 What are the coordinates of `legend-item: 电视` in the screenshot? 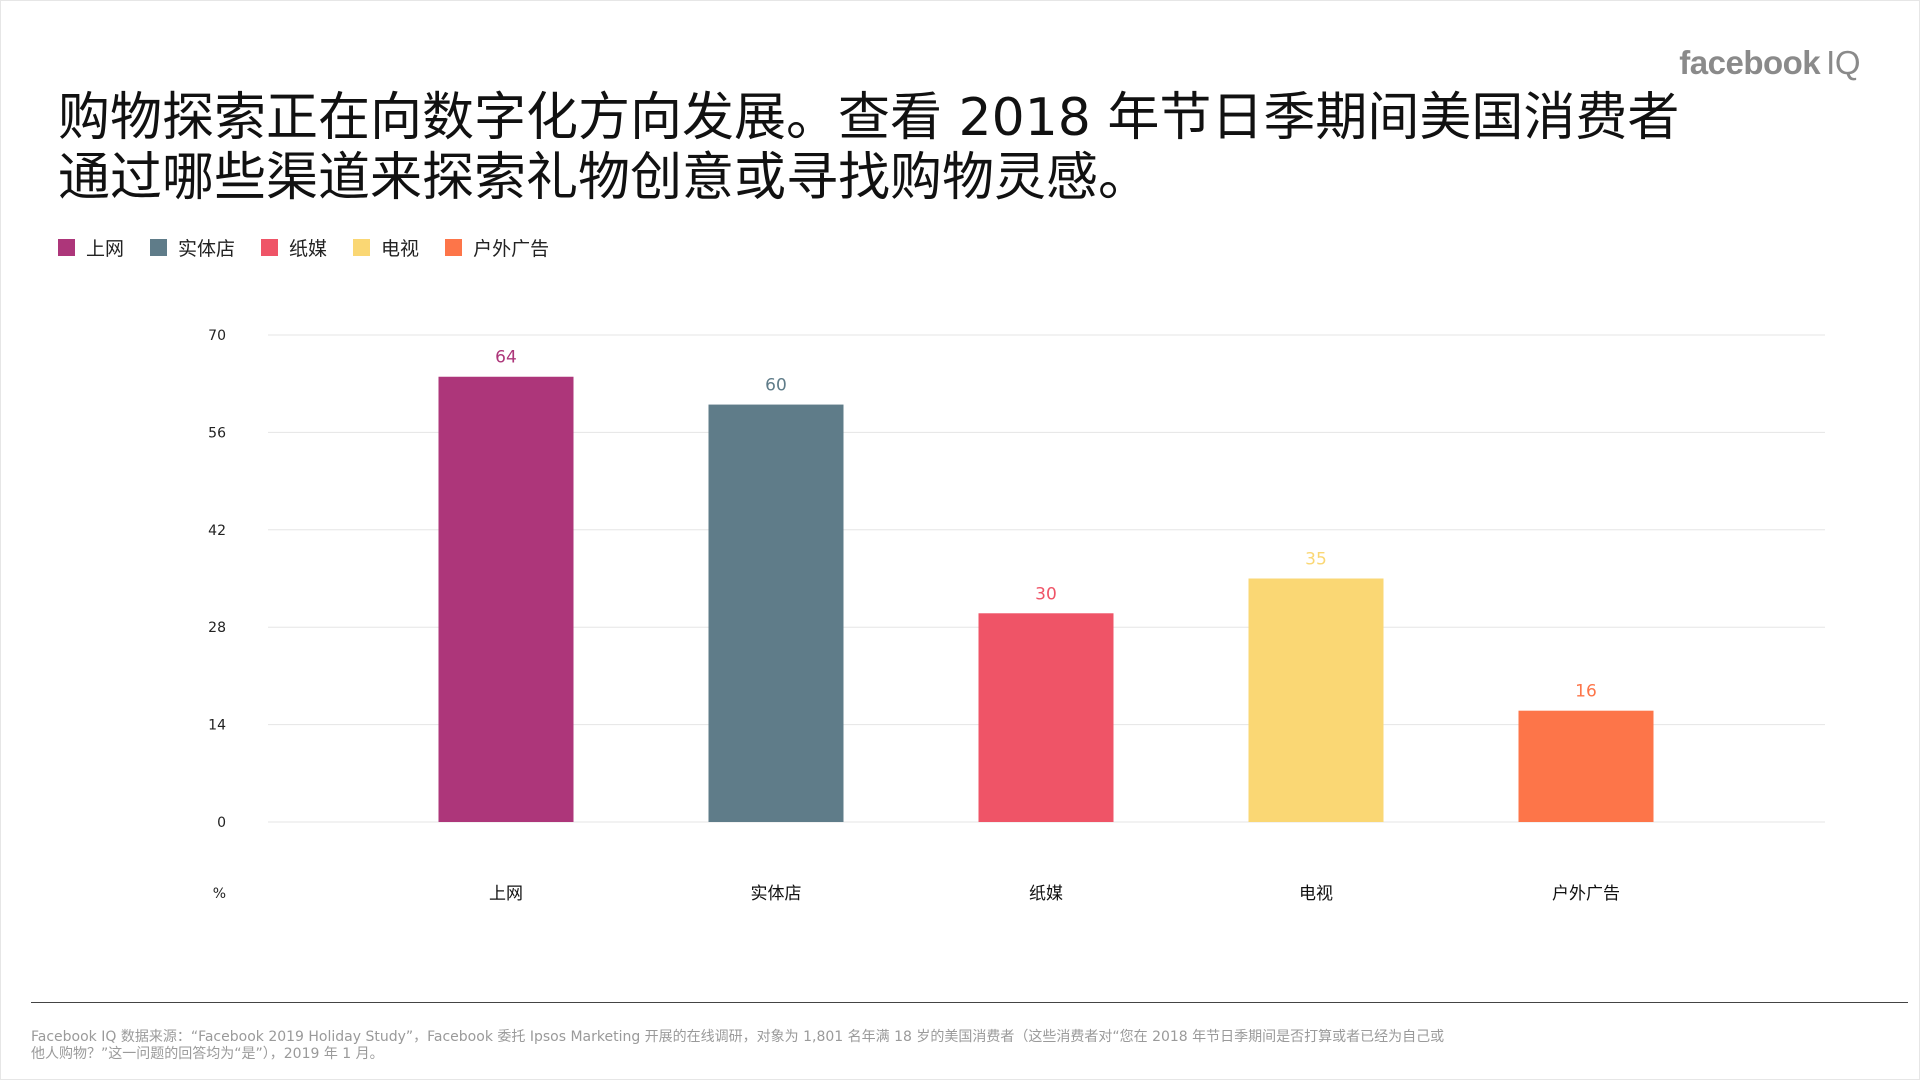 It's located at (386, 247).